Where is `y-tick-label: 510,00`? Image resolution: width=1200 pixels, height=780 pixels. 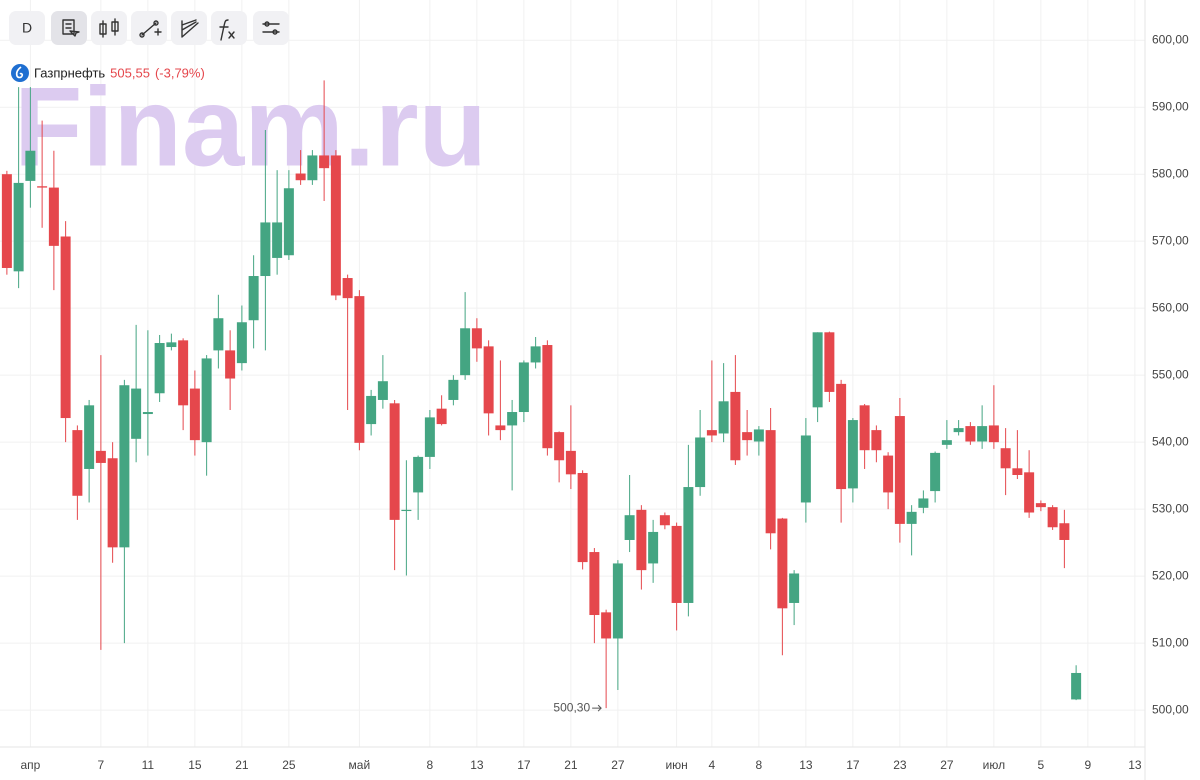 y-tick-label: 510,00 is located at coordinates (1170, 642).